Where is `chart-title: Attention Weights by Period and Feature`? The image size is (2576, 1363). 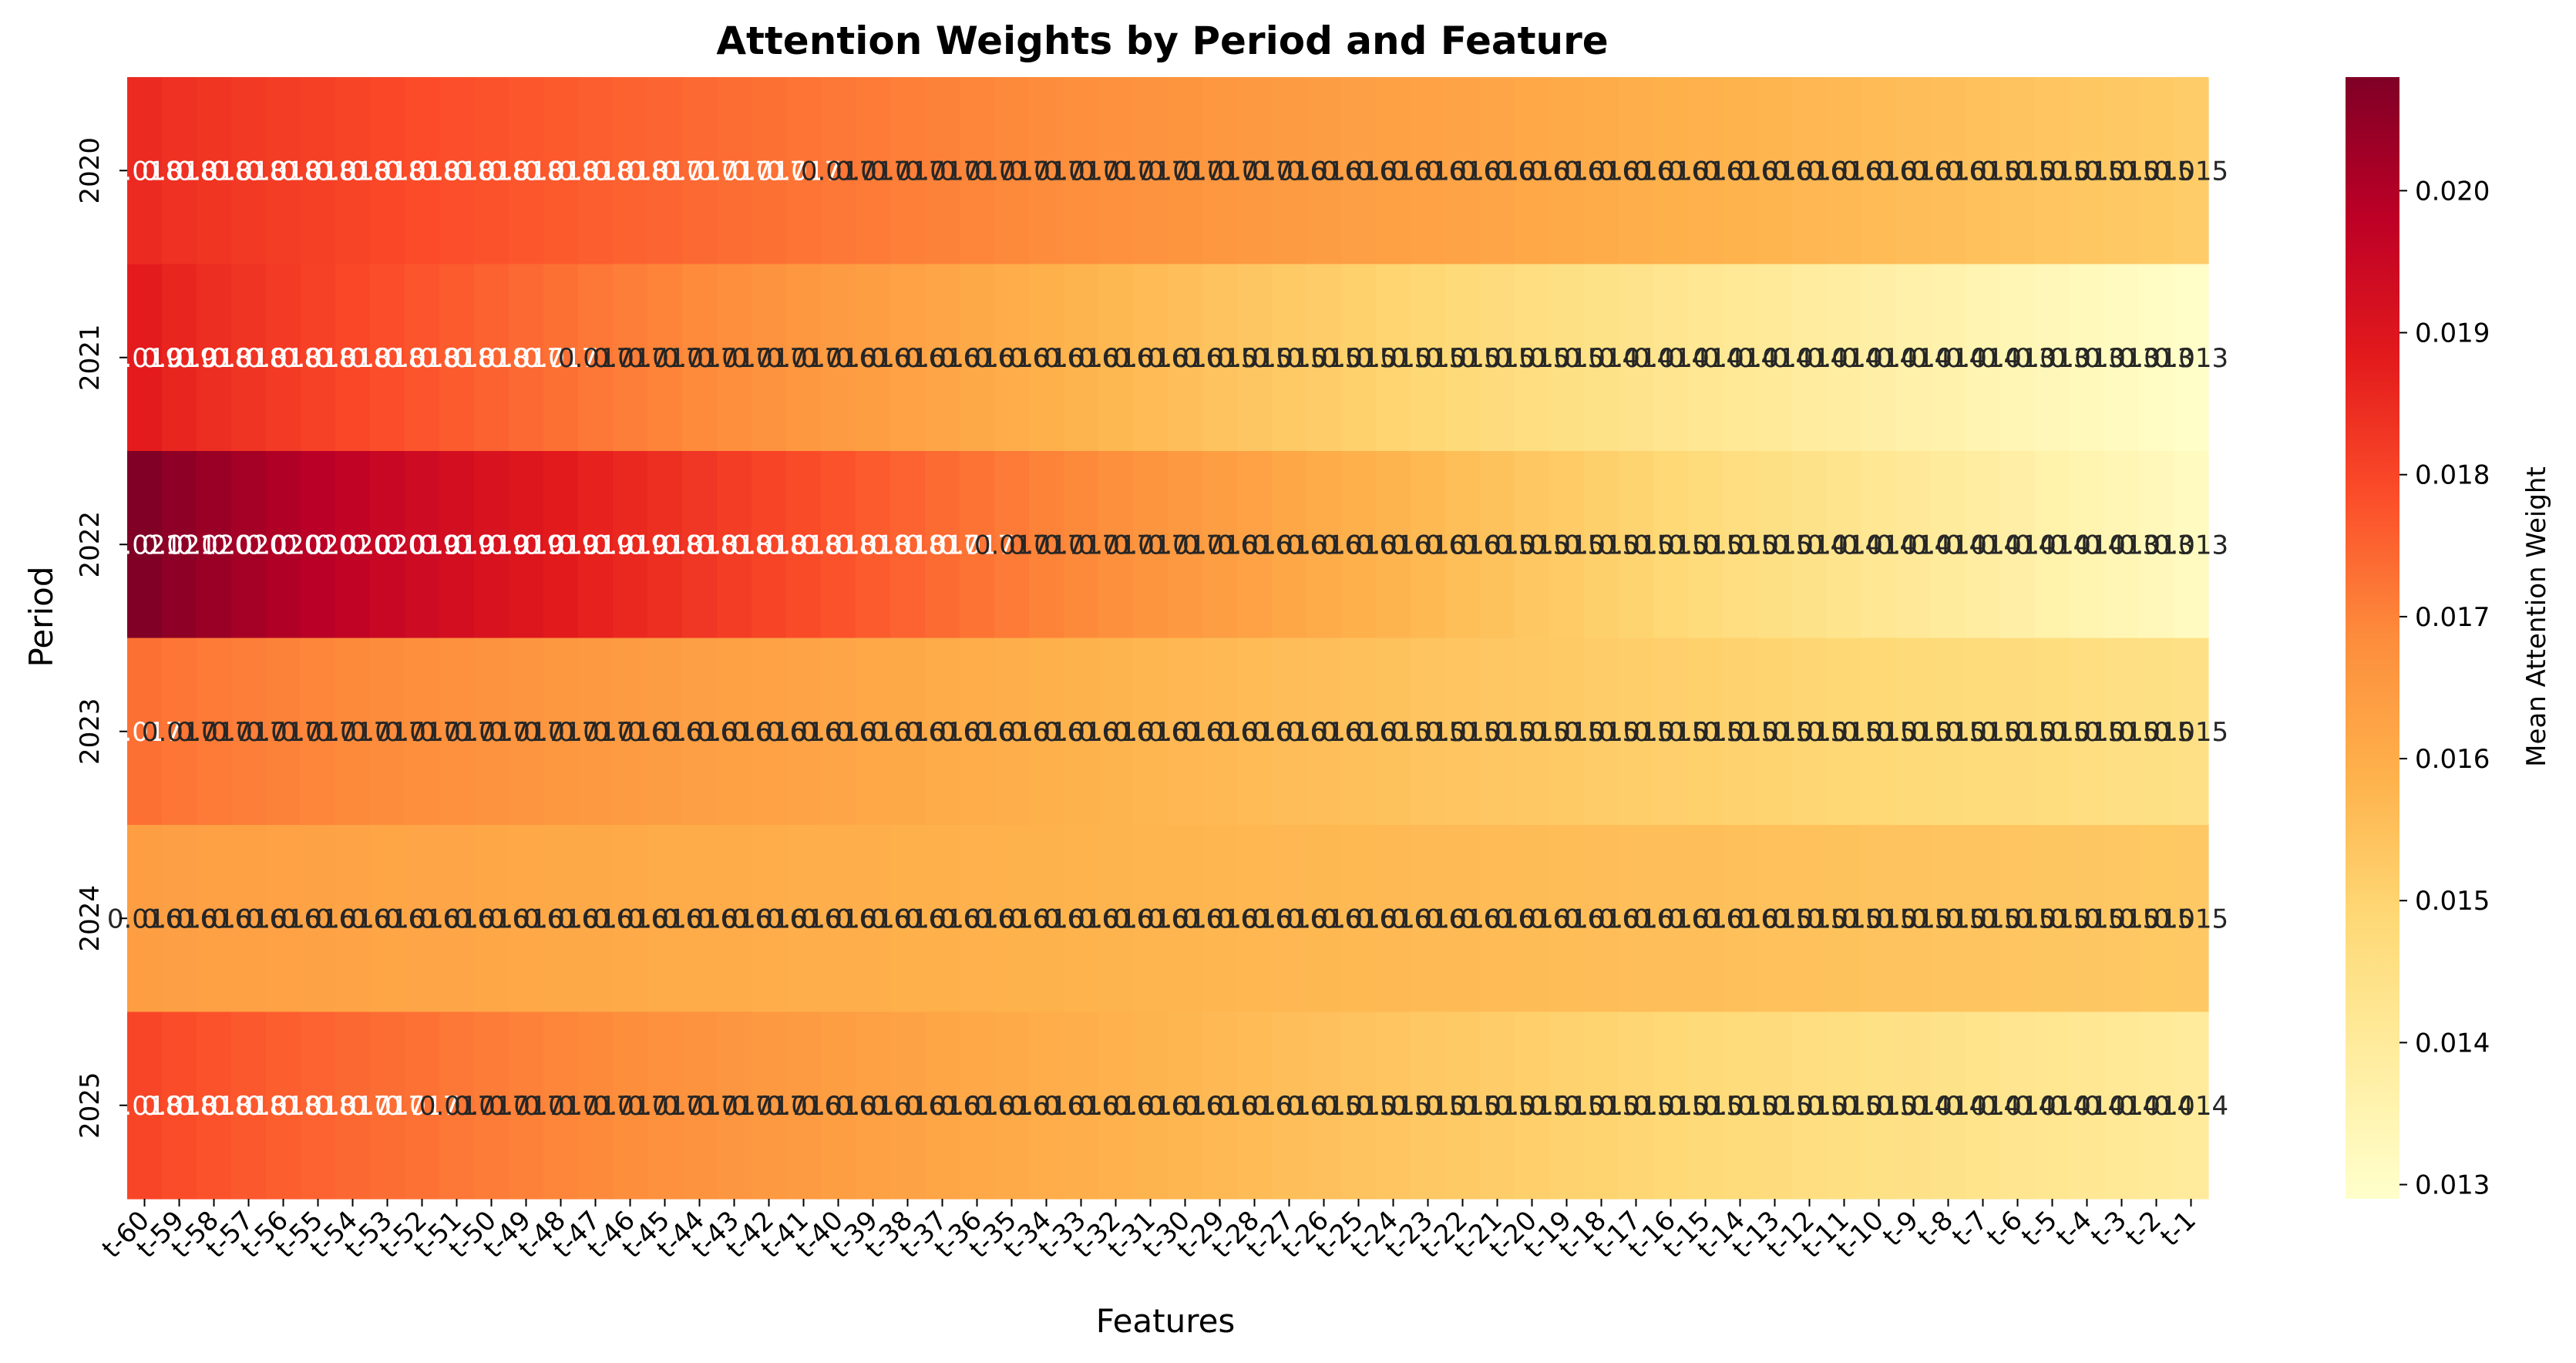 chart-title: Attention Weights by Period and Feature is located at coordinates (1162, 41).